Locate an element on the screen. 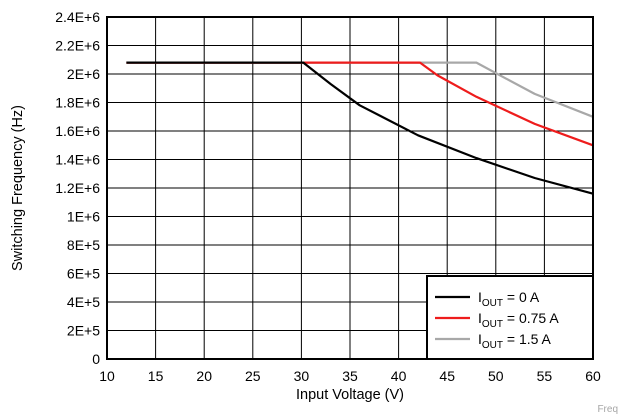 This screenshot has width=619, height=417. x-tick-label: 45 is located at coordinates (447, 376).